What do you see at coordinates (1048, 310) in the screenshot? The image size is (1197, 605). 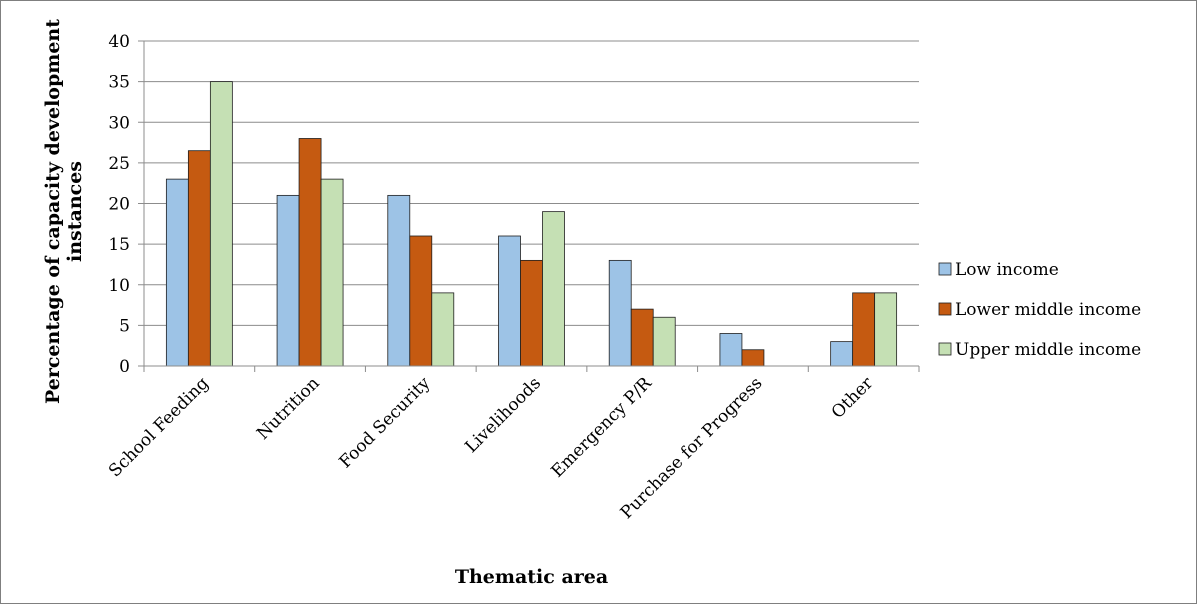 I see `legend-label: Lower middle income` at bounding box center [1048, 310].